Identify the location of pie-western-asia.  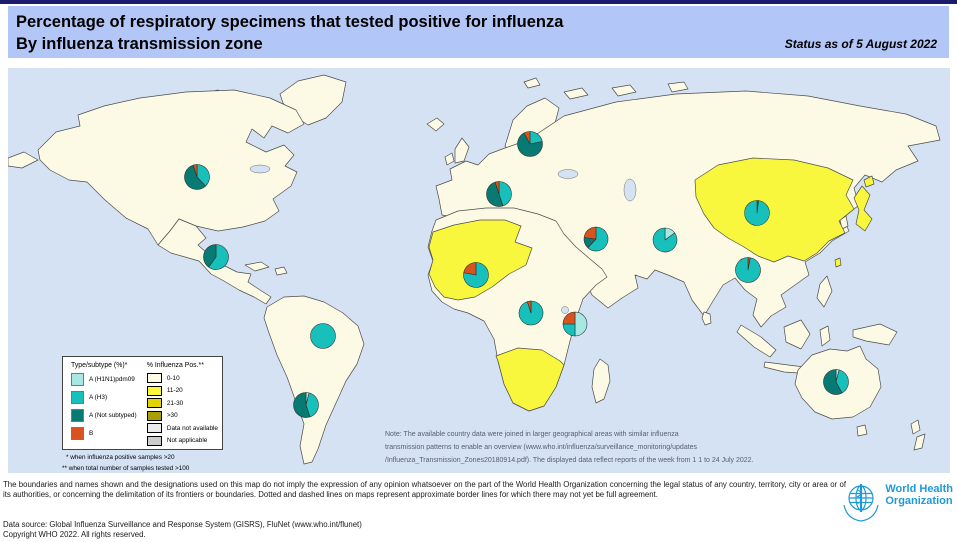
(596, 239).